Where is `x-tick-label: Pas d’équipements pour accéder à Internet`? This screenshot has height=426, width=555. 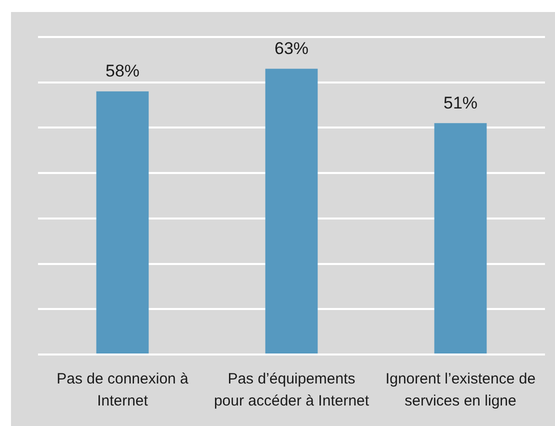
x-tick-label: Pas d’équipements pour accéder à Internet is located at coordinates (292, 390).